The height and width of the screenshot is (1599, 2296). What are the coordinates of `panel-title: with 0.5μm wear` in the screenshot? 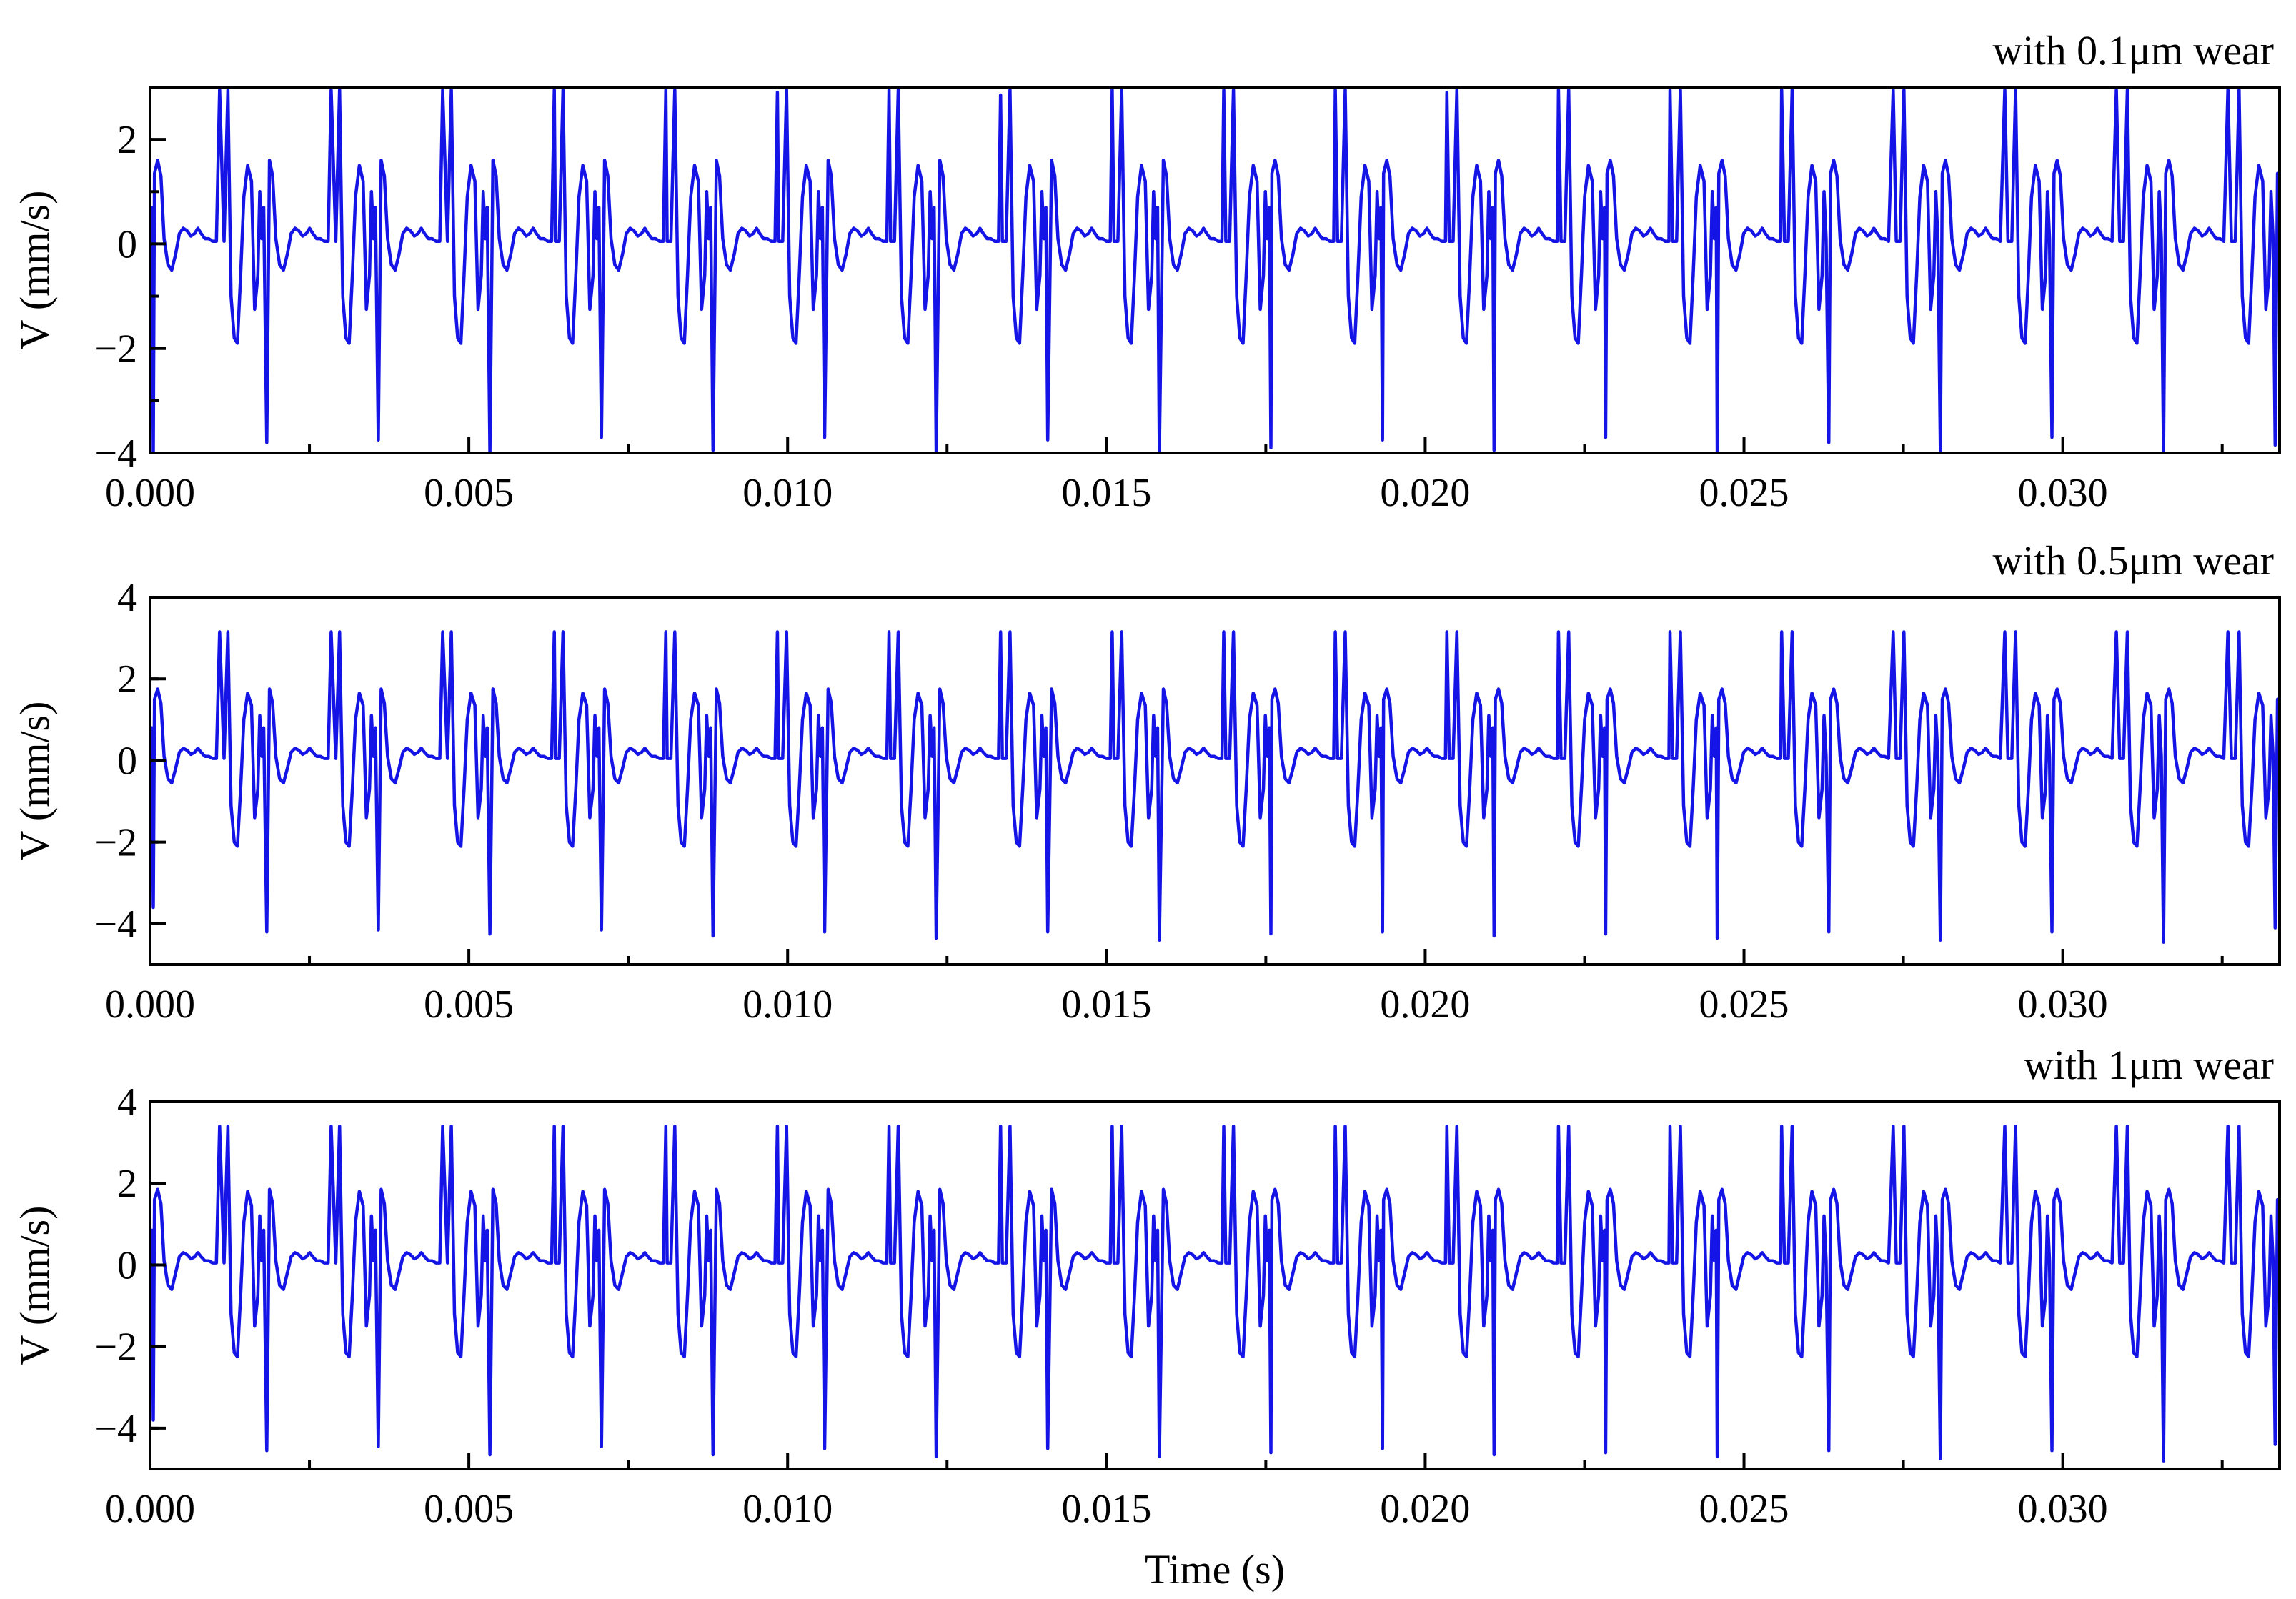 It's located at (2133, 560).